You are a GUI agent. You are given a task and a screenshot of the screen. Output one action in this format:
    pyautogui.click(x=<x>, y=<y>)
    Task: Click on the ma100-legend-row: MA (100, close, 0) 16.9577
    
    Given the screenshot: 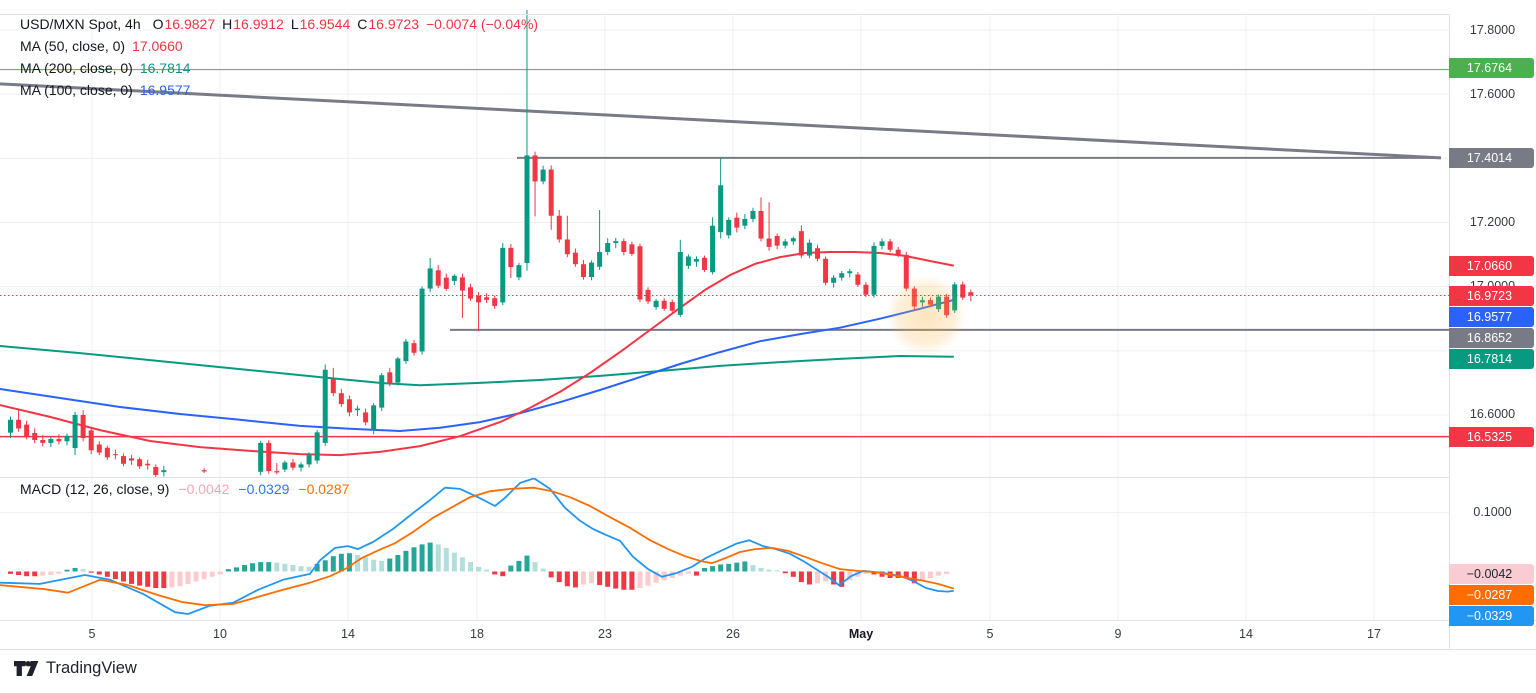 What is the action you would take?
    pyautogui.click(x=279, y=90)
    